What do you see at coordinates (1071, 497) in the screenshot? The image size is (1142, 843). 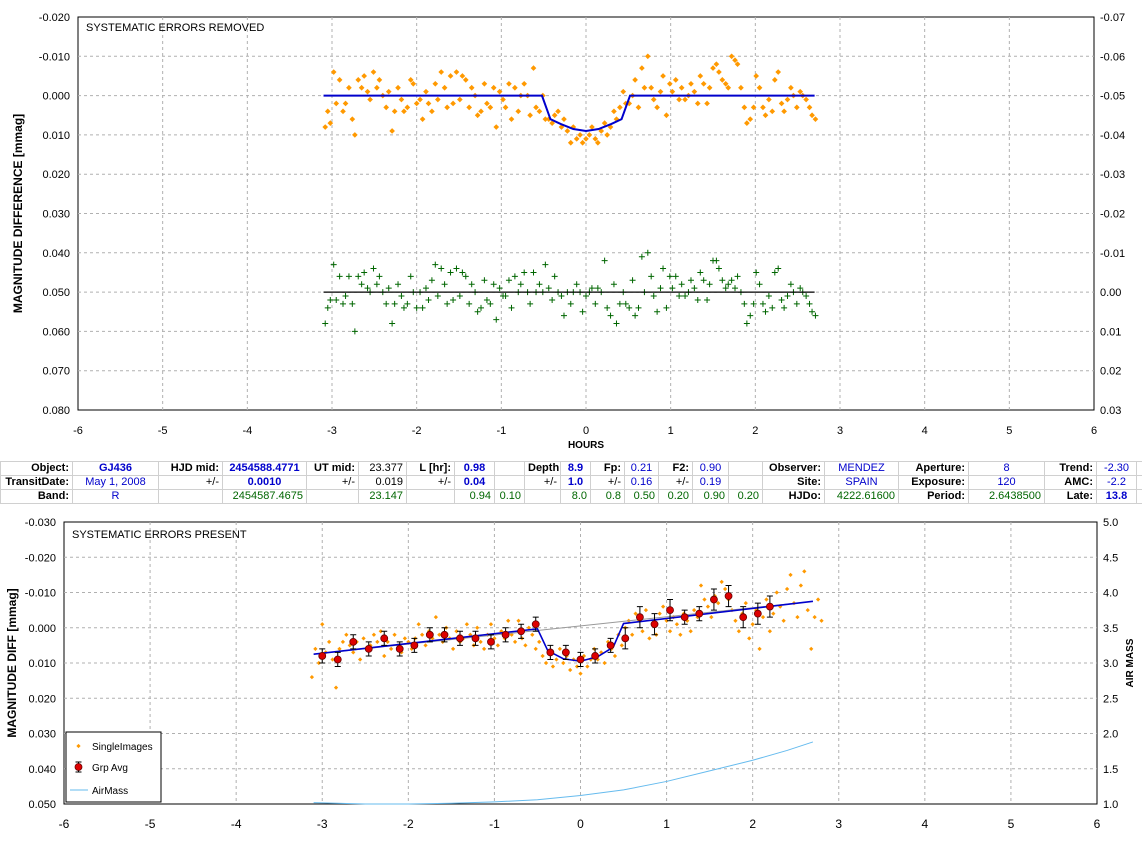 I see `info-cell: Late:` at bounding box center [1071, 497].